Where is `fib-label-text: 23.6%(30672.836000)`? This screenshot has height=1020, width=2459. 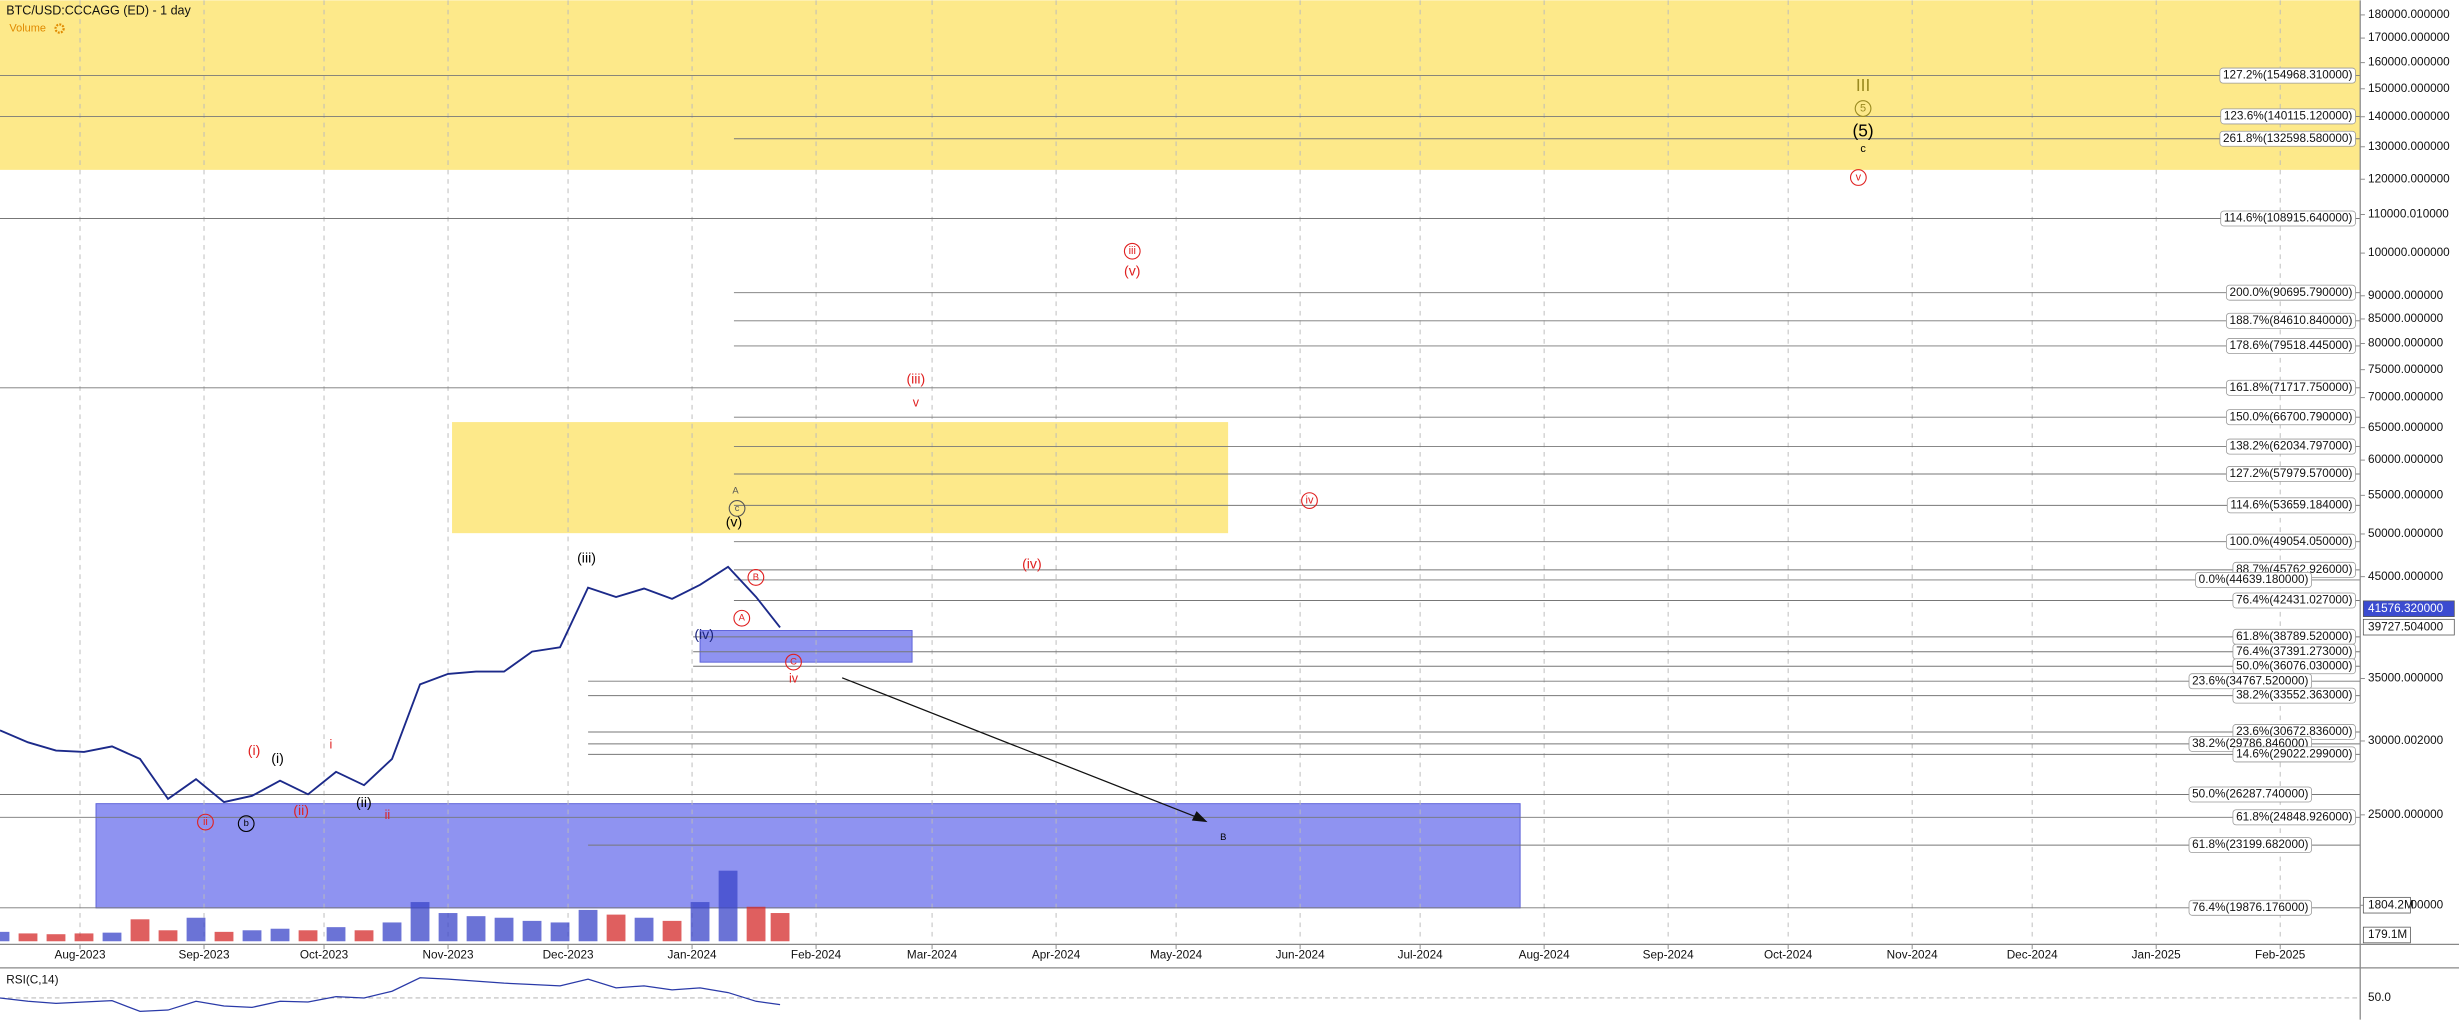
fib-label-text: 23.6%(30672.836000) is located at coordinates (2294, 731).